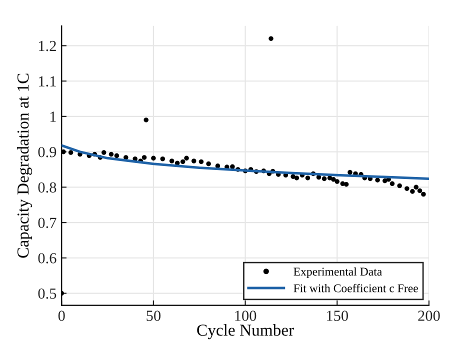  What do you see at coordinates (47, 258) in the screenshot?
I see `y-tick-label: 0.6` at bounding box center [47, 258].